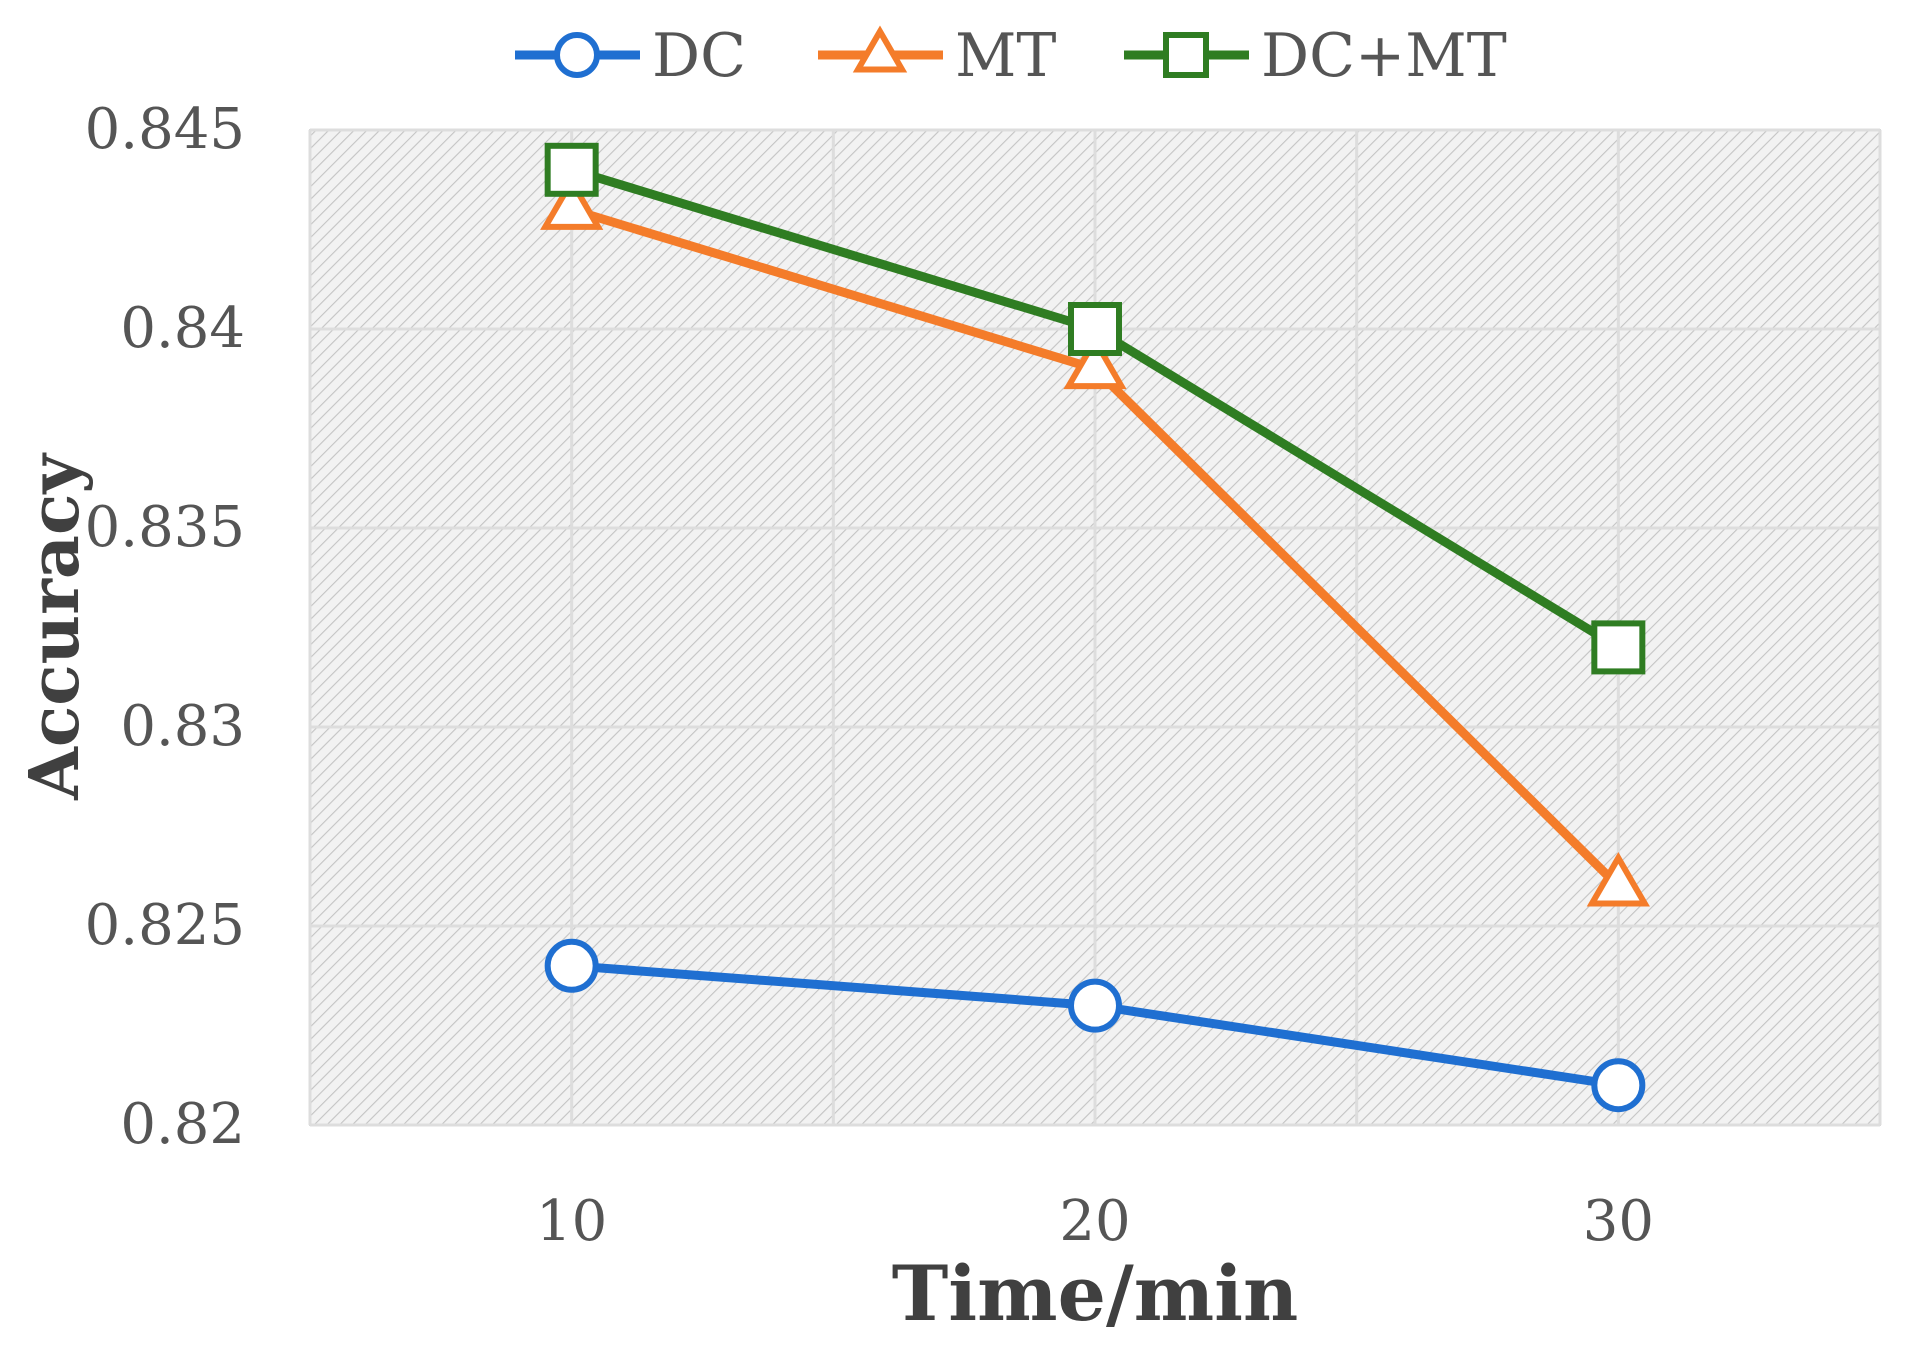  What do you see at coordinates (880, 49) in the screenshot?
I see `legend-marker-mt` at bounding box center [880, 49].